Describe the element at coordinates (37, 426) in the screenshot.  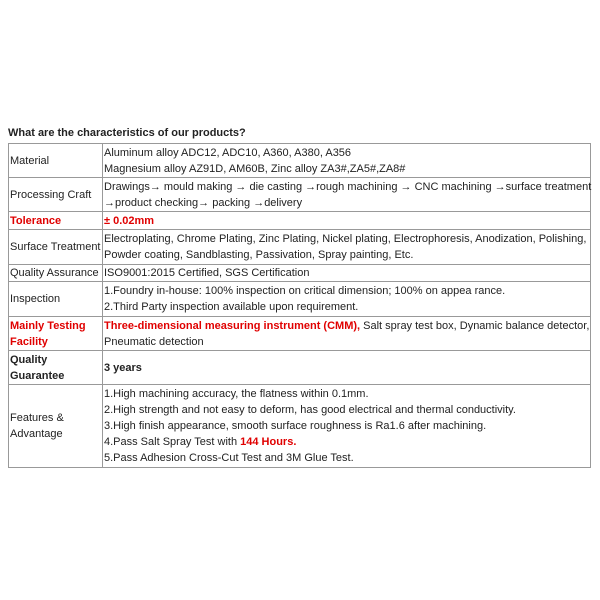
I see `row-label: Features & Advantage` at that location.